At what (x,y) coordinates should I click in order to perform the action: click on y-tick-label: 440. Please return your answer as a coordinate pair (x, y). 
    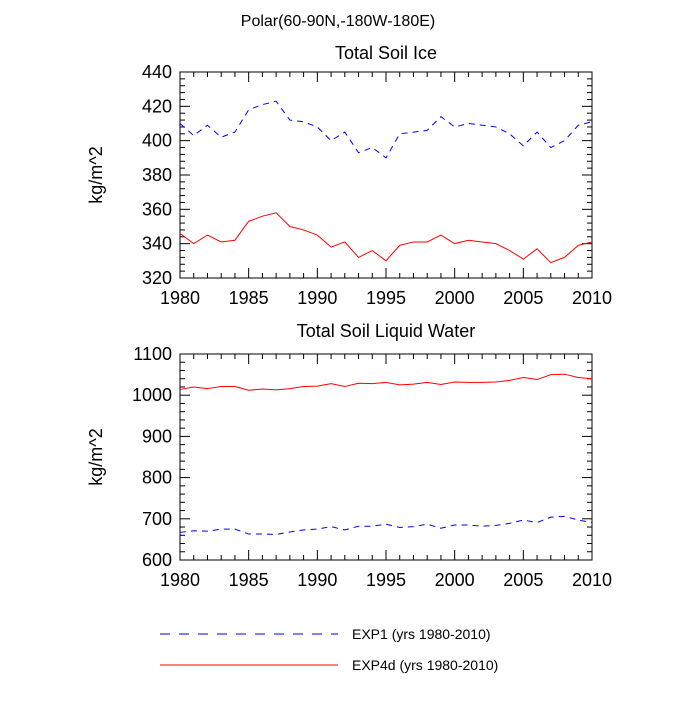
    Looking at the image, I should click on (157, 72).